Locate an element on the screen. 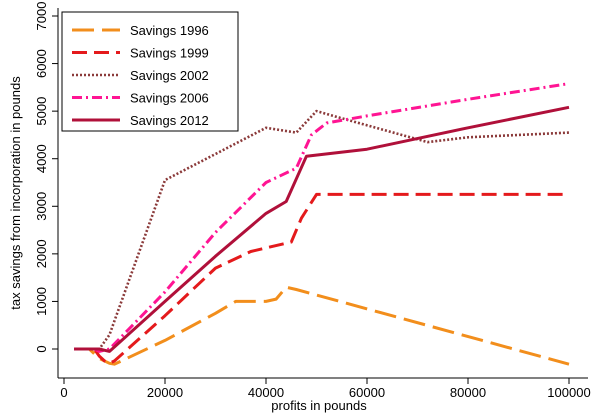 Image resolution: width=595 pixels, height=417 pixels. x-tick-label: 0 is located at coordinates (63, 392).